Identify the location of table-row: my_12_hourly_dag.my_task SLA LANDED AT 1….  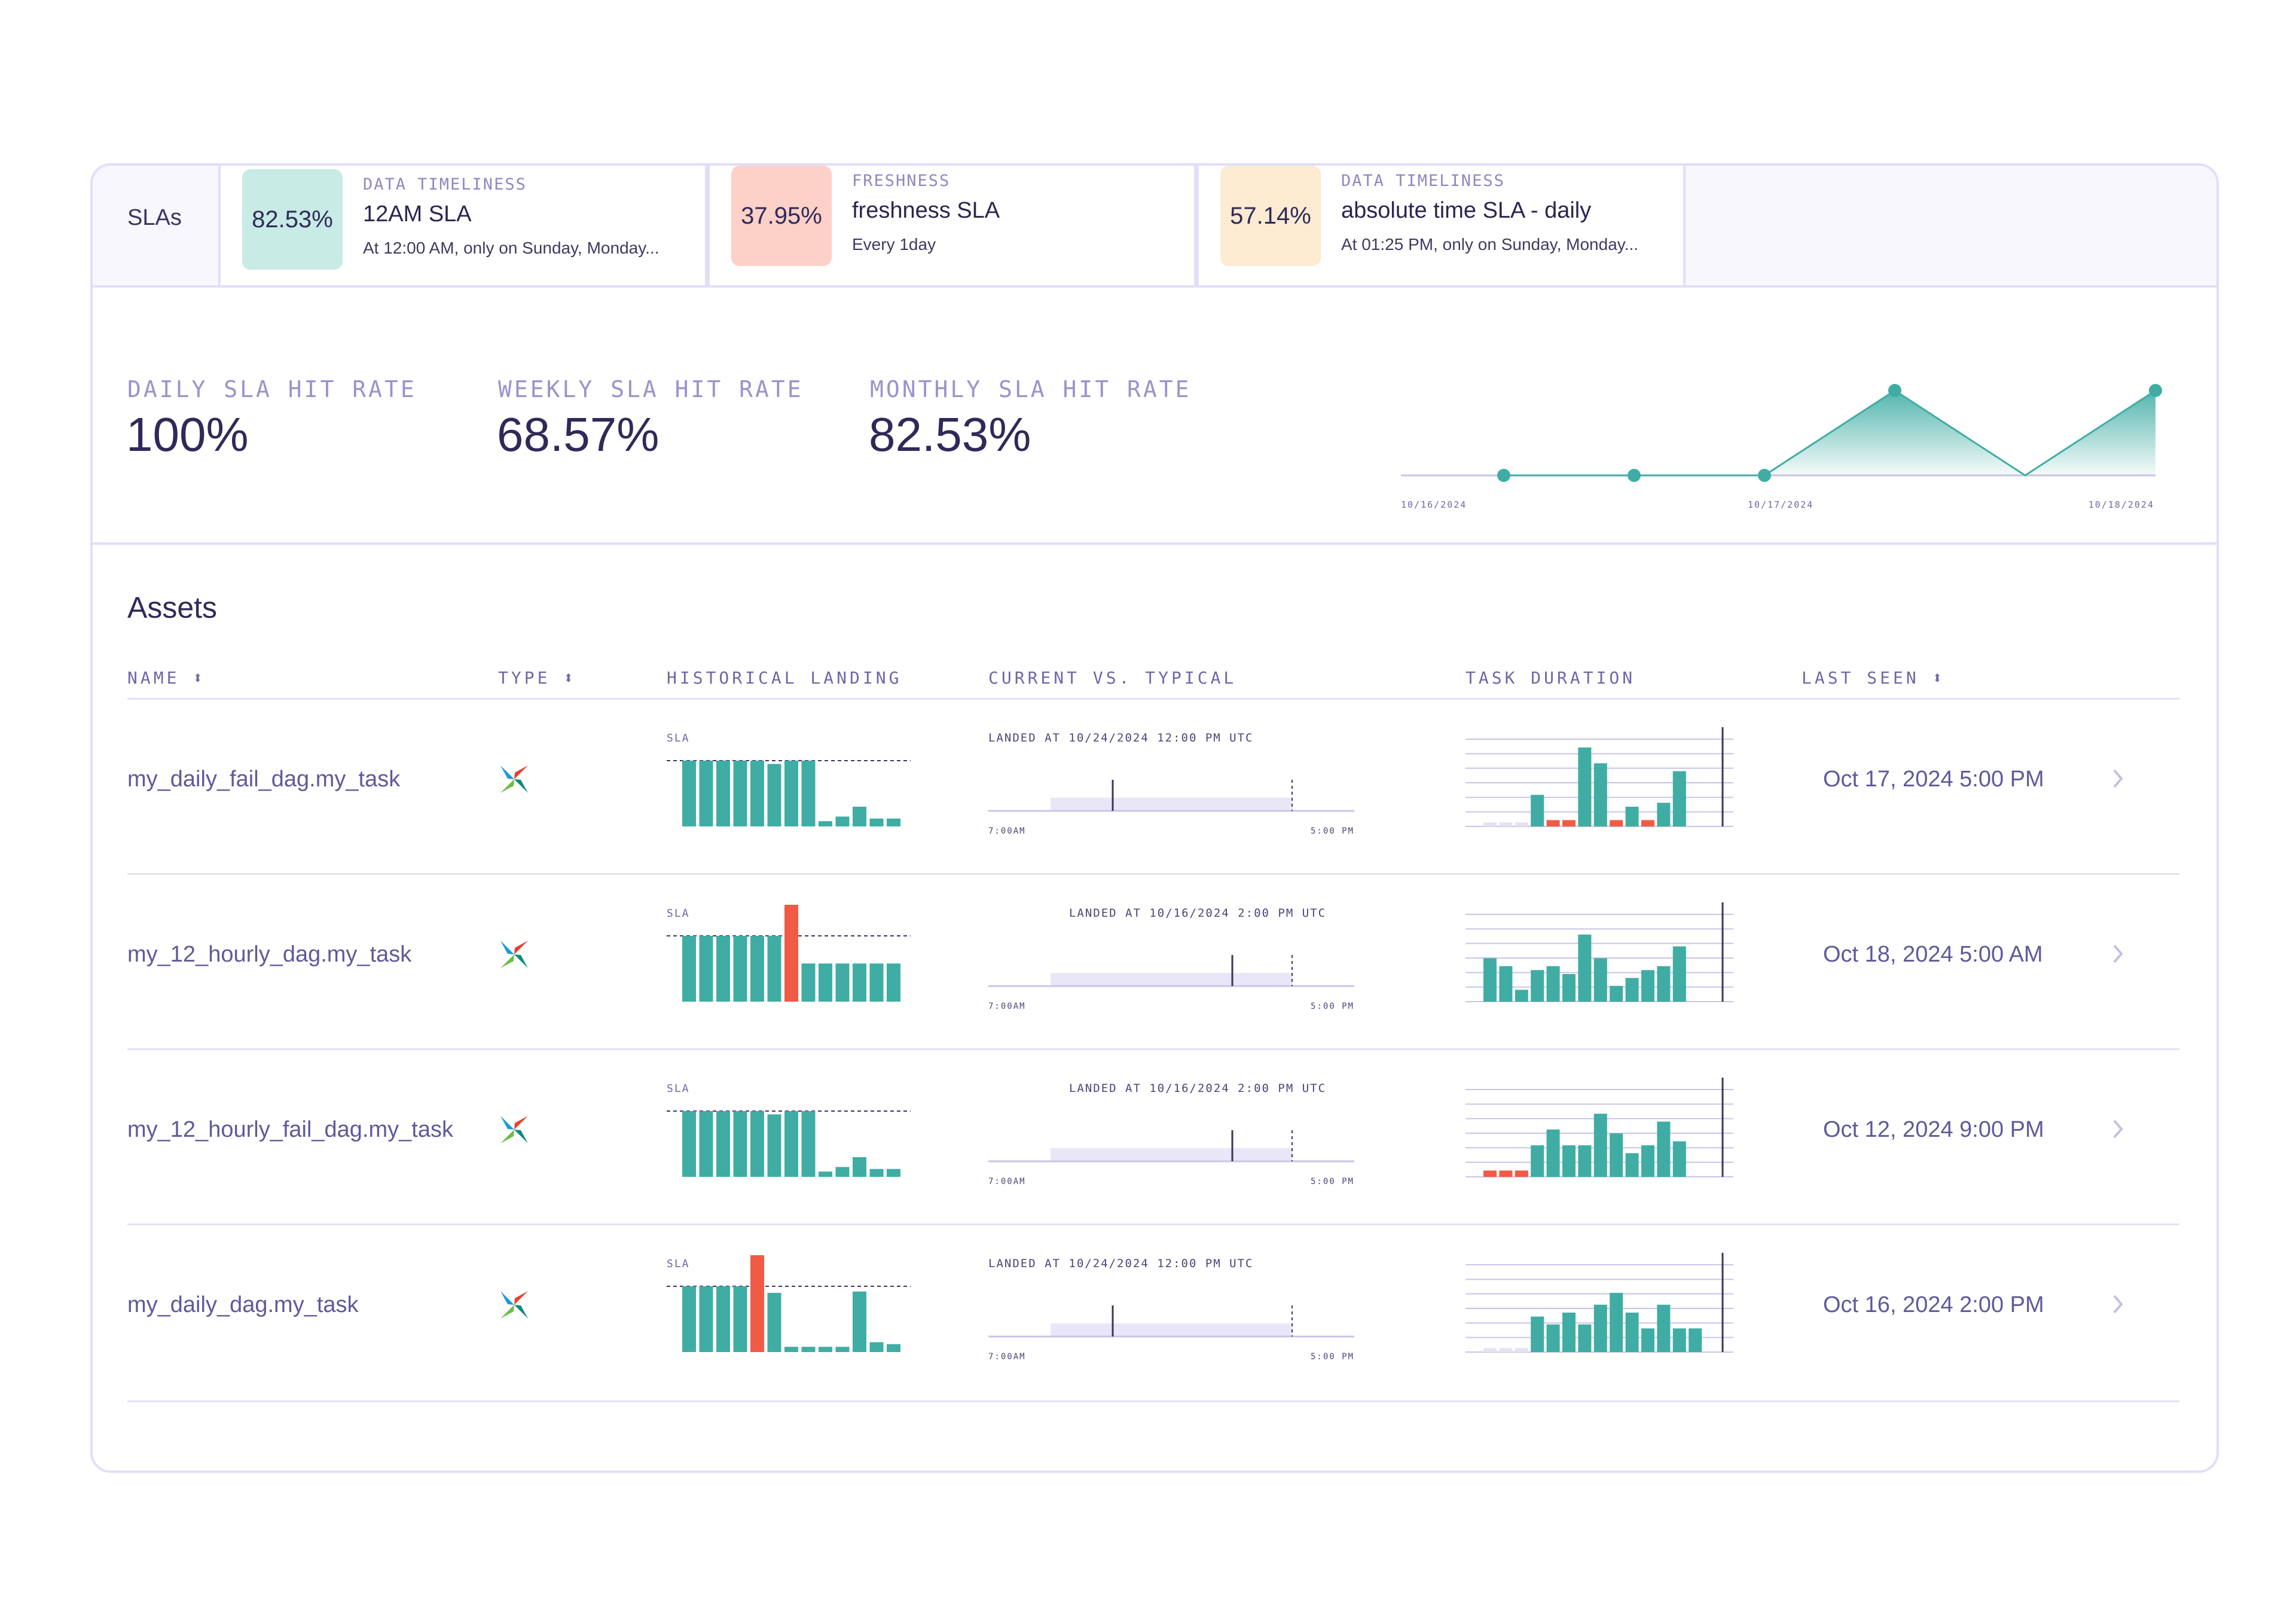
(1153, 961).